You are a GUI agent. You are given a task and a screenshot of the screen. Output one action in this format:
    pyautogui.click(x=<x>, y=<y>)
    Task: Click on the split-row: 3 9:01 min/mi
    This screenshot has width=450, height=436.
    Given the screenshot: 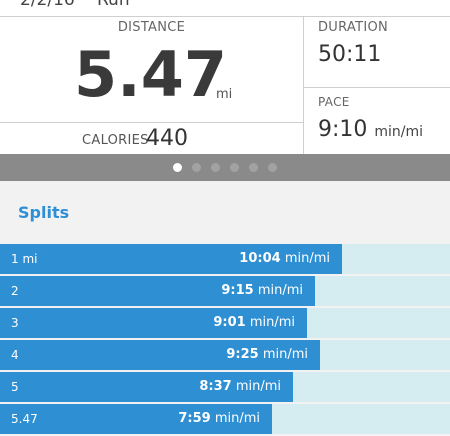 What is the action you would take?
    pyautogui.click(x=225, y=323)
    